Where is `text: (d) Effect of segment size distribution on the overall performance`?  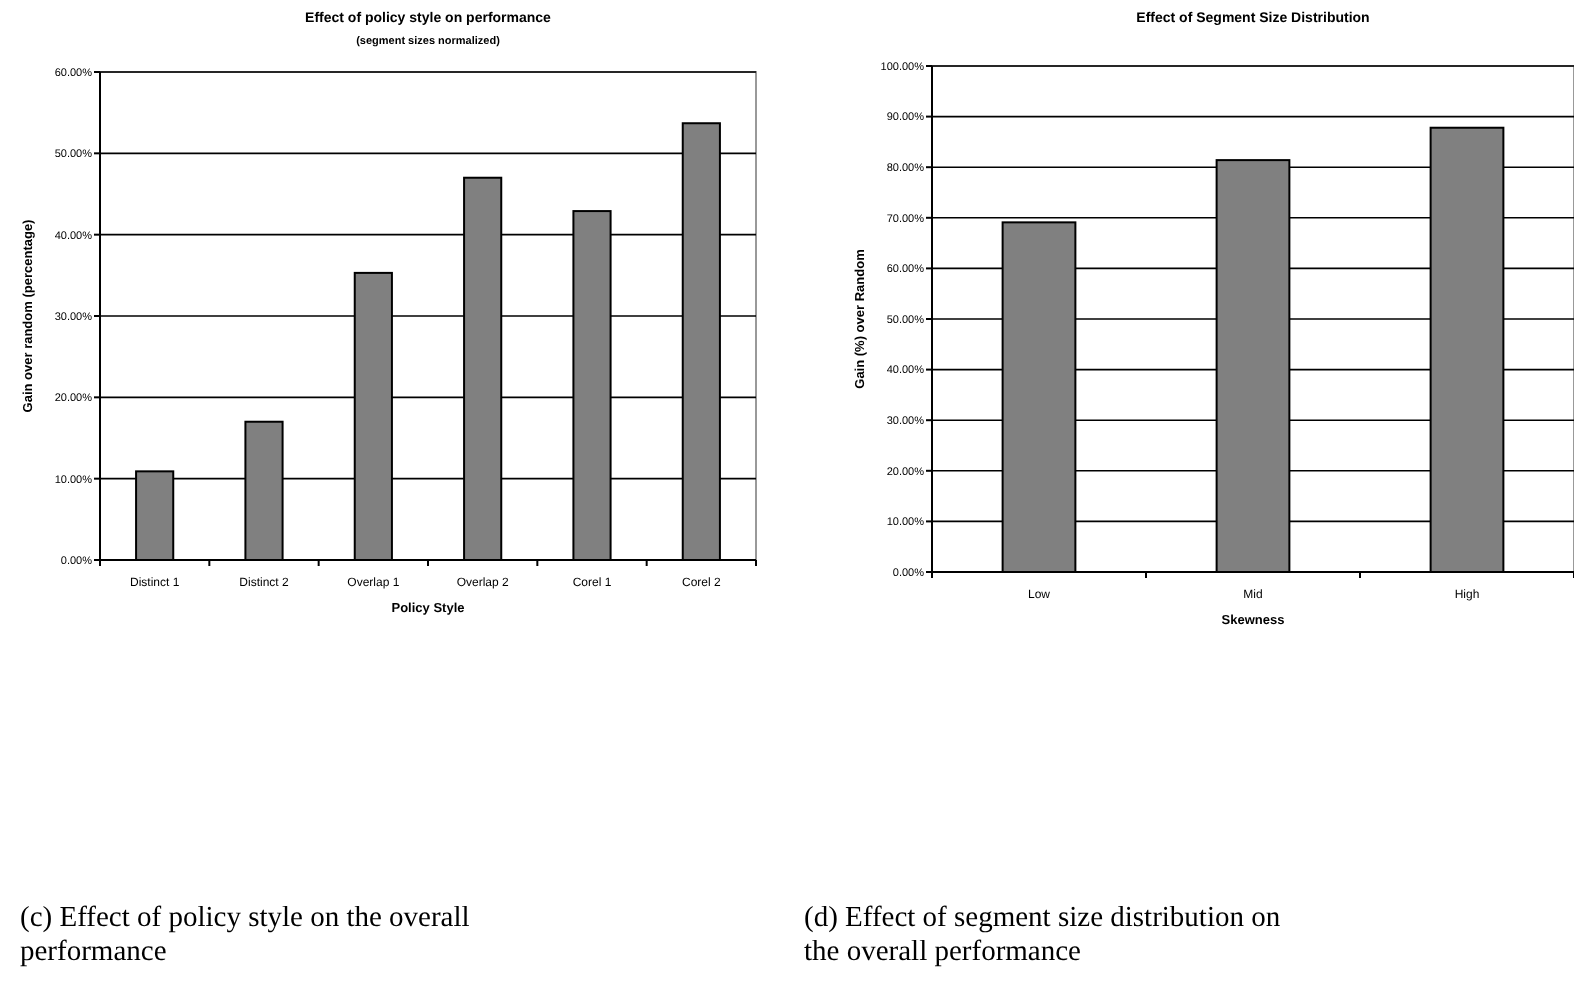
text: (d) Effect of segment size distribution on the overall performance is located at coordinates (1043, 935).